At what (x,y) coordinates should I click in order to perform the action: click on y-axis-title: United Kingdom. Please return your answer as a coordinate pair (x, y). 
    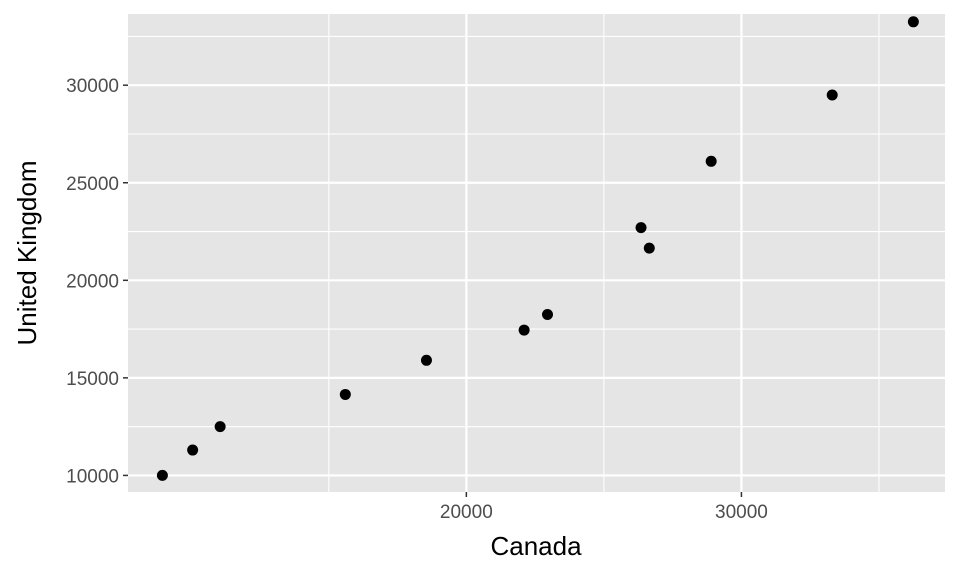
    Looking at the image, I should click on (27, 253).